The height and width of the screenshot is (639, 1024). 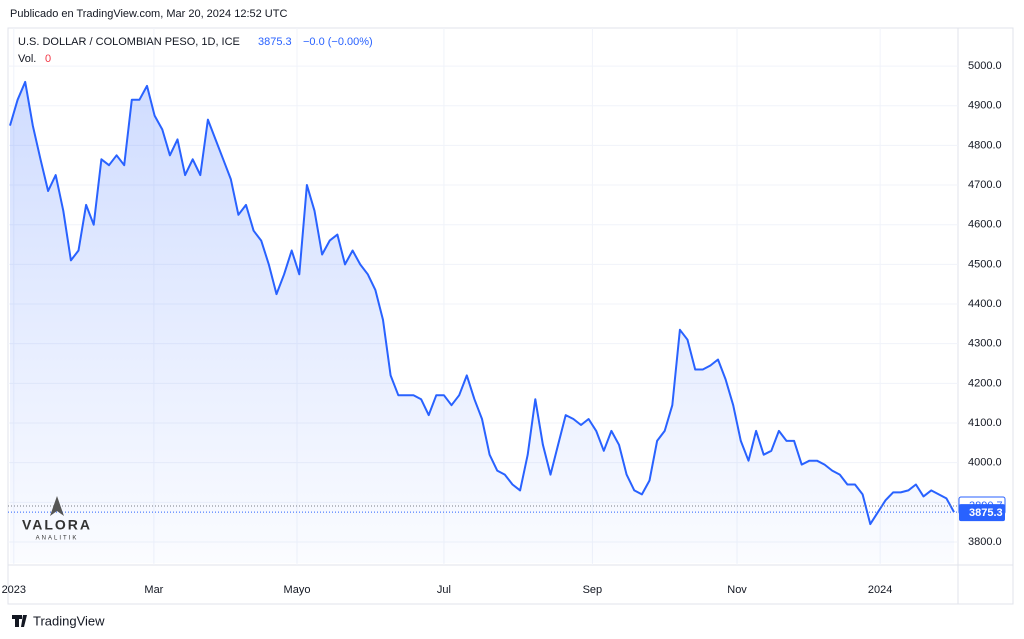 I want to click on y-tick-label: 3800.0, so click(x=985, y=542).